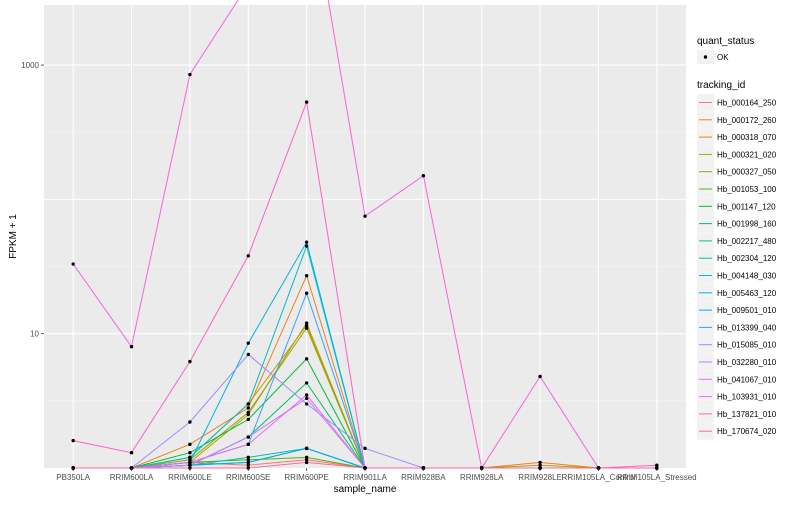 Image resolution: width=800 pixels, height=505 pixels. What do you see at coordinates (747, 310) in the screenshot?
I see `legend-series-label: Hb_009501_010` at bounding box center [747, 310].